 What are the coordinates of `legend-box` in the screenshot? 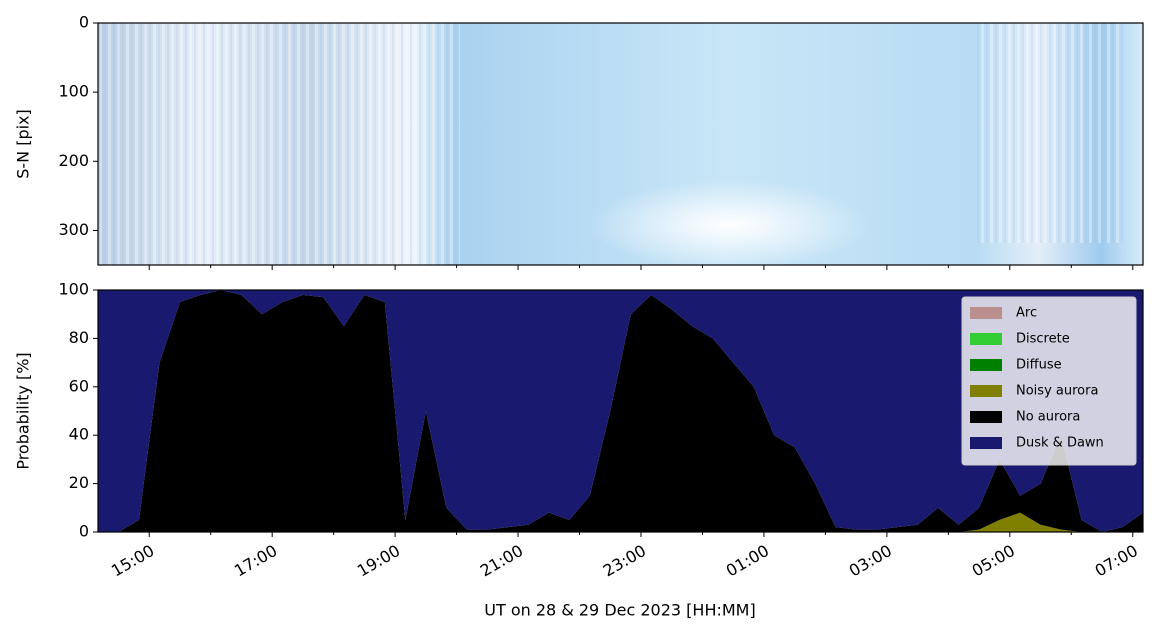 It's located at (1049, 381).